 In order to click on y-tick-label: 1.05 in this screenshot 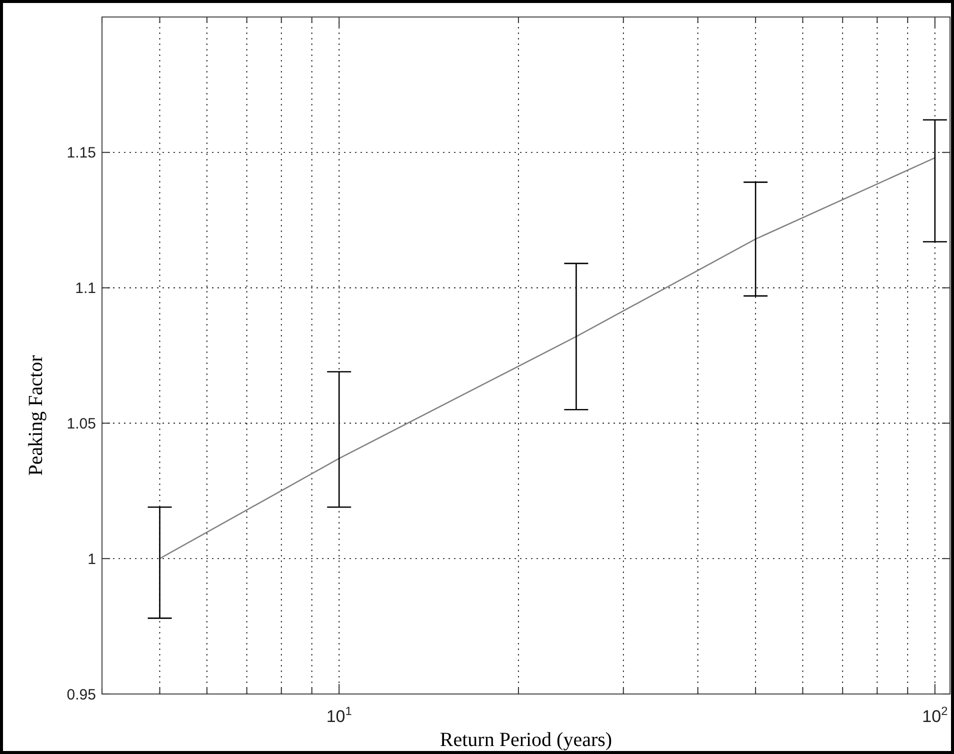, I will do `click(81, 423)`.